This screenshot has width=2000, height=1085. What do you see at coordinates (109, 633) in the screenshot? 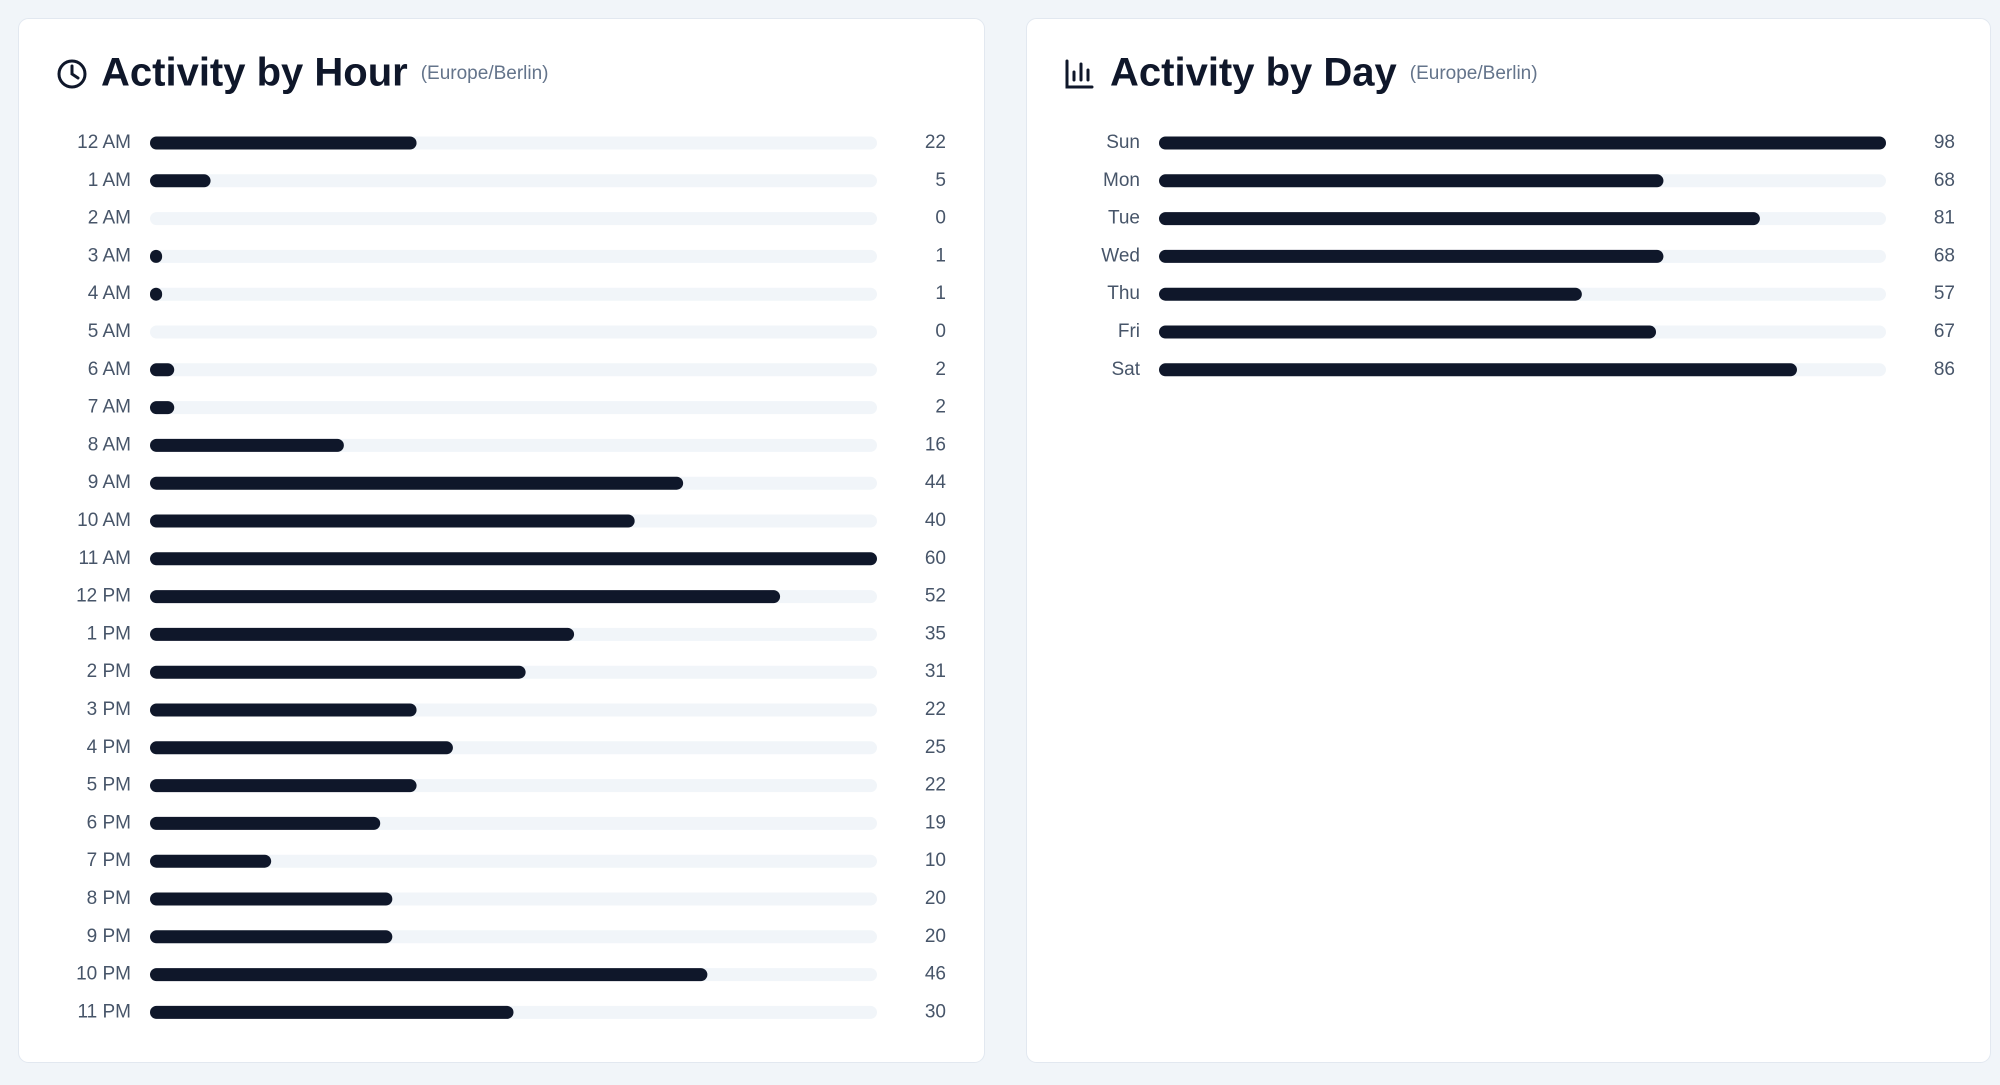
I see `row-label: 1 PM` at bounding box center [109, 633].